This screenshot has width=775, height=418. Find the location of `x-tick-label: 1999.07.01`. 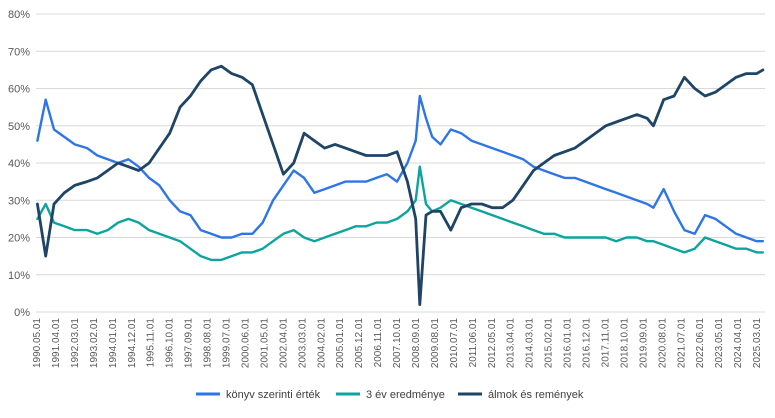

x-tick-label: 1999.07.01 is located at coordinates (227, 343).